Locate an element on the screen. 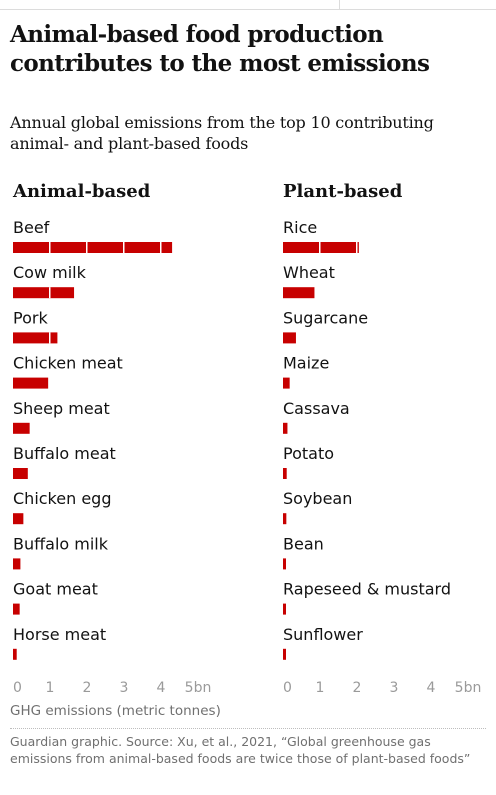 The height and width of the screenshot is (795, 496). category-label: Wheat is located at coordinates (309, 272).